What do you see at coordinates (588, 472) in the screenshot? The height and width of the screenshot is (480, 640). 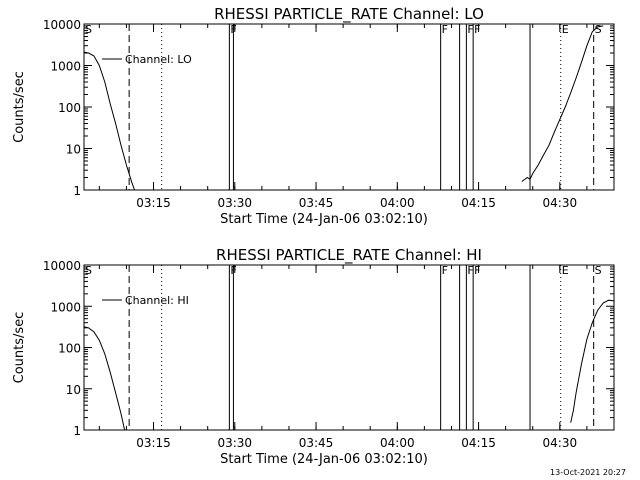 I see `footer-timestamp: 13-Oct-2021 20:27` at bounding box center [588, 472].